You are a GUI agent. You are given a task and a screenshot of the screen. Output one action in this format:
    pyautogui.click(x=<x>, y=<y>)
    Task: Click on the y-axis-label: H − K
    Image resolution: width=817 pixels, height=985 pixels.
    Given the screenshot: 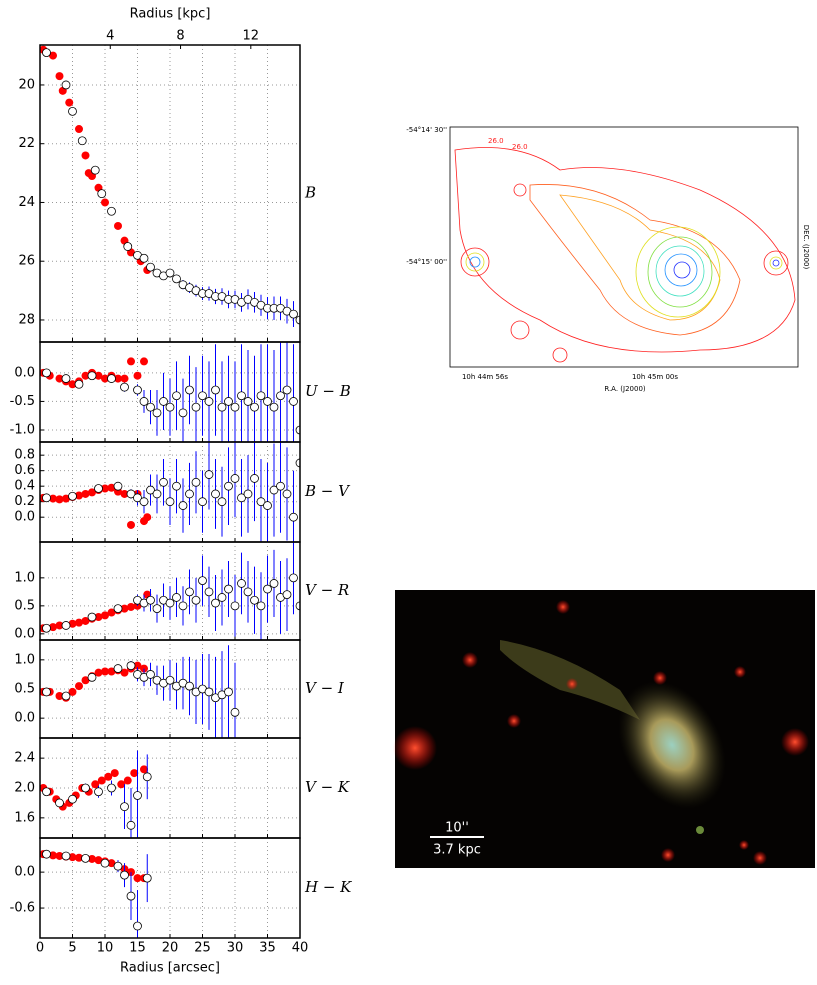 What is the action you would take?
    pyautogui.click(x=328, y=887)
    